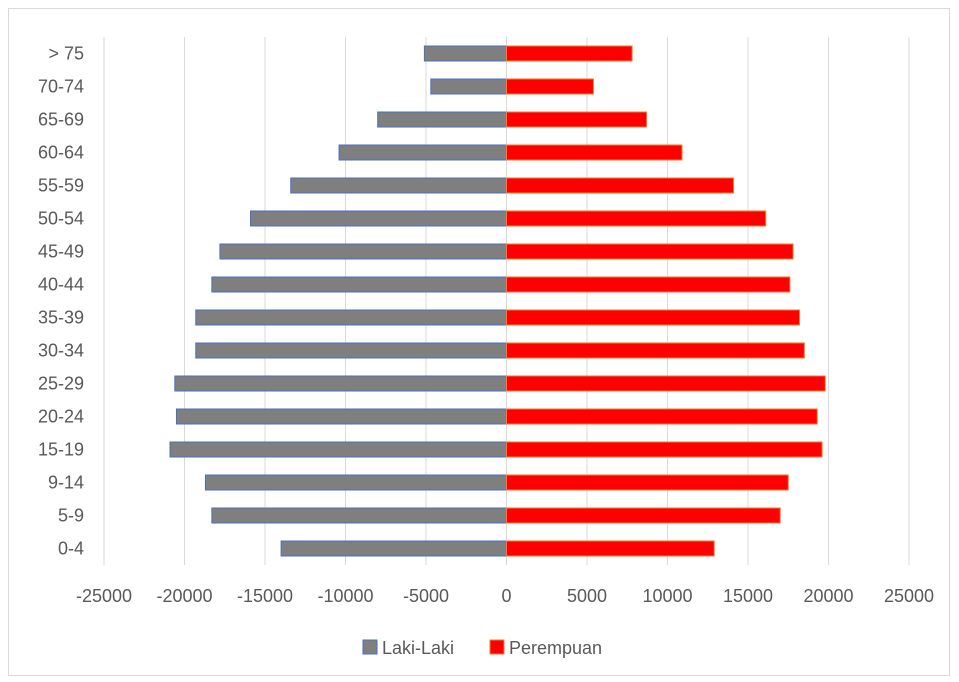  I want to click on legend-swatch-laki-laki, so click(370, 647).